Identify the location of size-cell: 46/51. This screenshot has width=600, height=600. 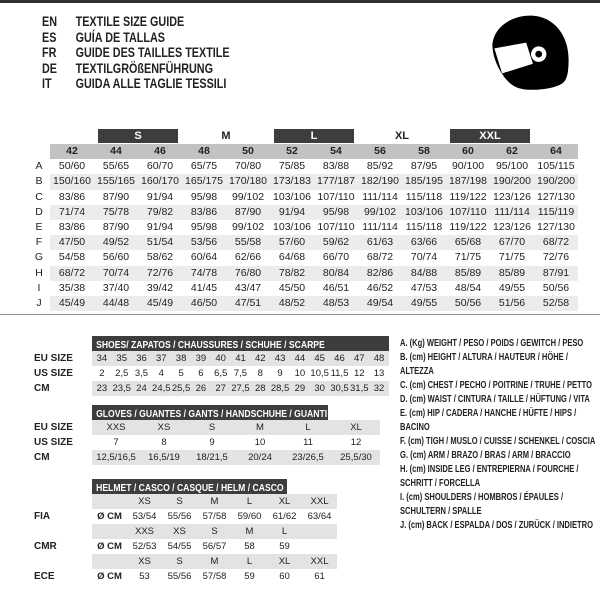
(336, 287).